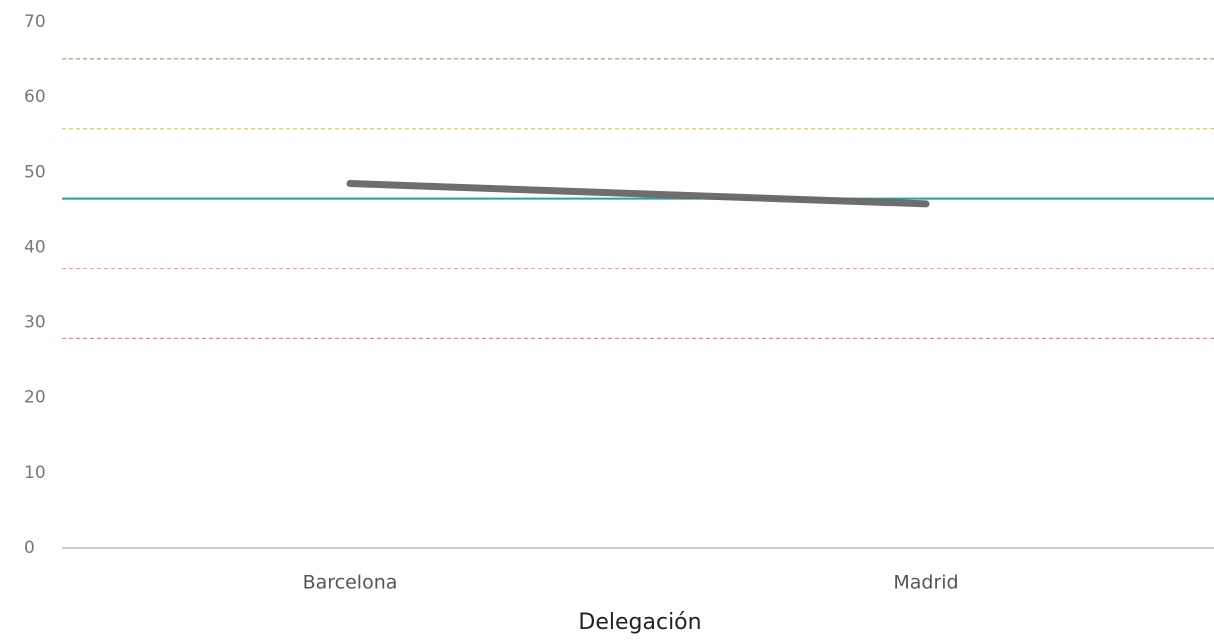 Image resolution: width=1214 pixels, height=643 pixels. What do you see at coordinates (639, 622) in the screenshot?
I see `x-axis-title: Delegación` at bounding box center [639, 622].